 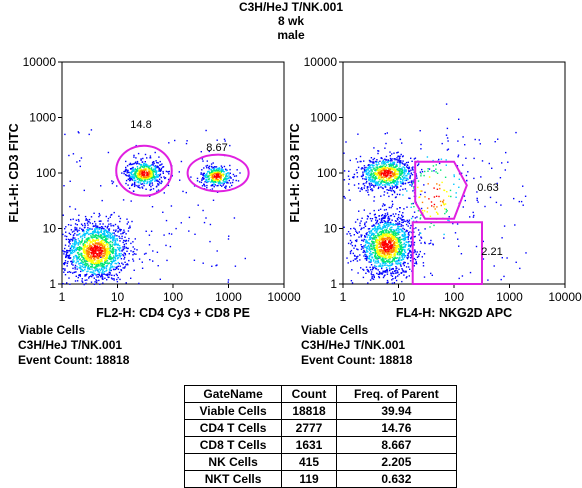 I want to click on x-tick-label: 100, so click(x=454, y=297).